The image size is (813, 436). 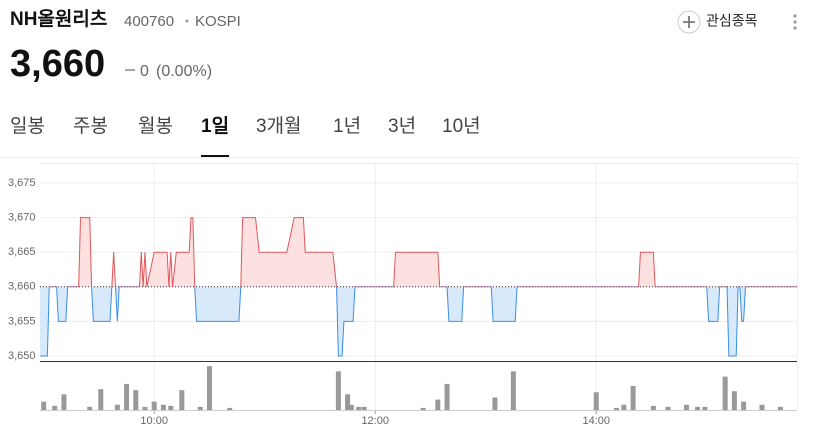 What do you see at coordinates (732, 21) in the screenshot?
I see `watchlist-label: 관심종목` at bounding box center [732, 21].